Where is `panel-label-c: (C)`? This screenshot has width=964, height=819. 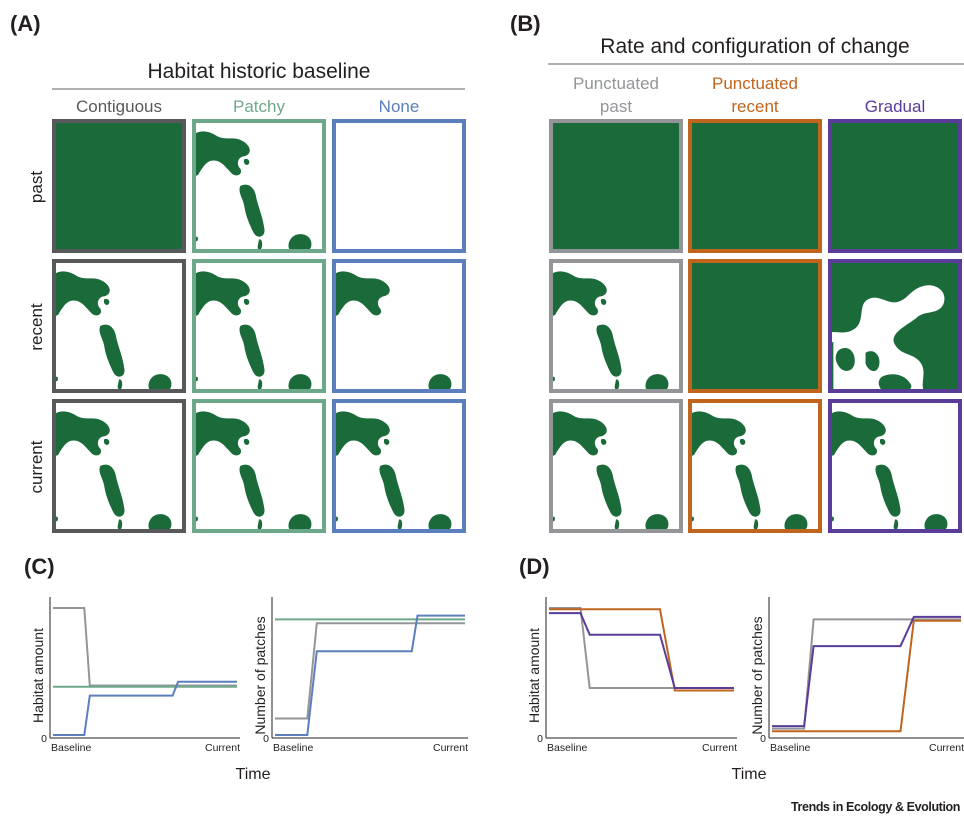
panel-label-c: (C) is located at coordinates (39, 566).